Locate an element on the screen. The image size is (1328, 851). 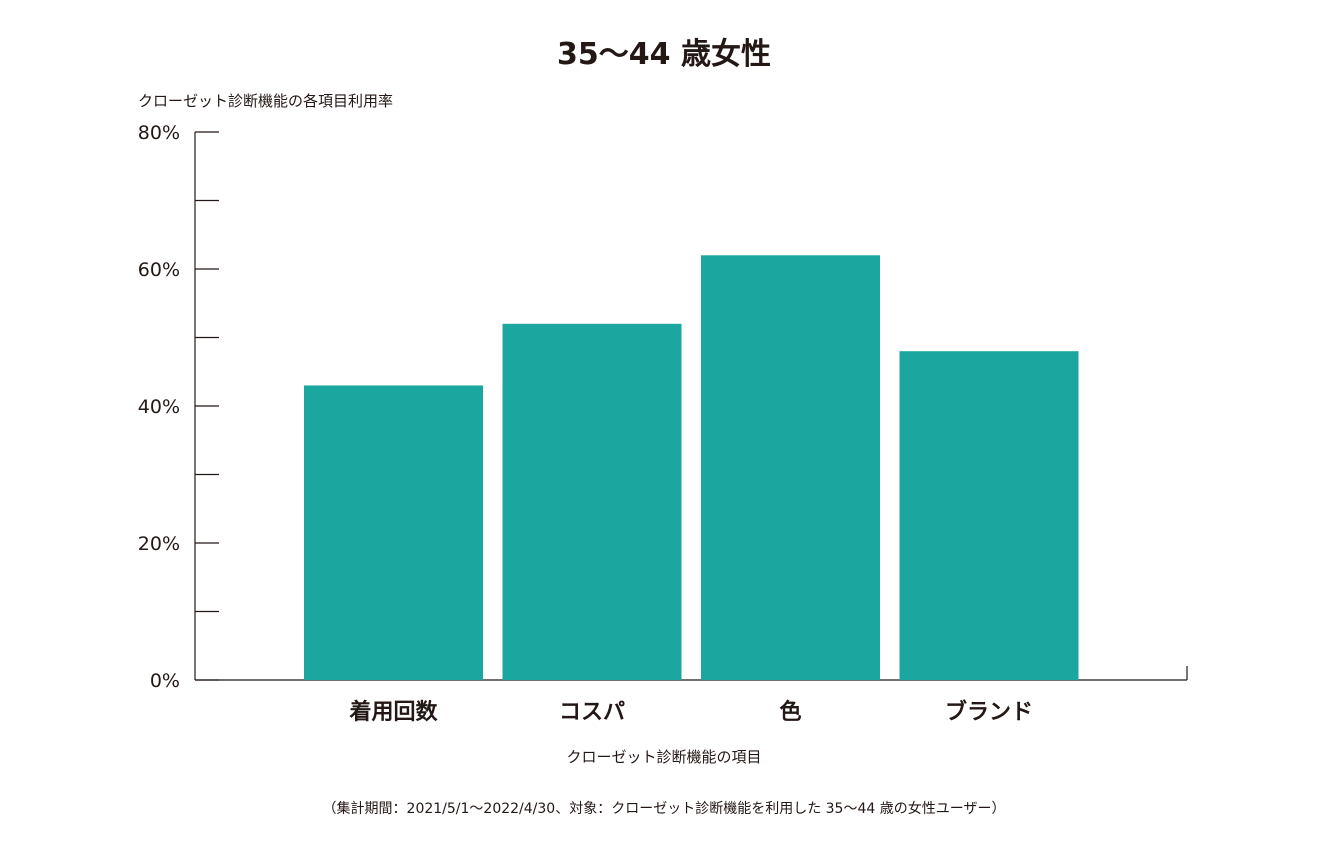
x-tick-labels: 着用回数 コスパ 色 ブランド is located at coordinates (690, 712).